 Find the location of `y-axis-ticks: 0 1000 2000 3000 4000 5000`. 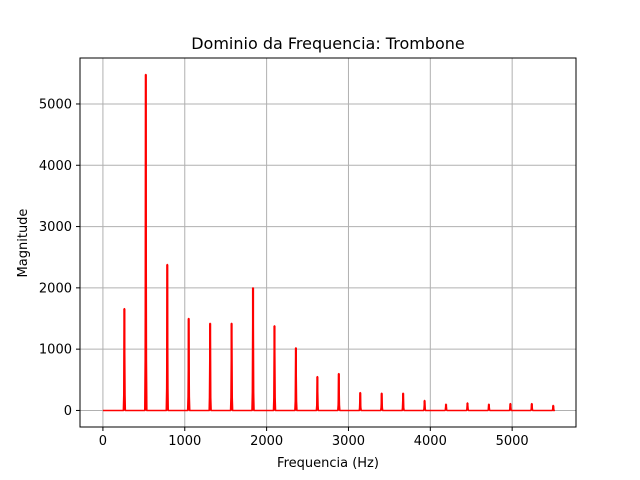

y-axis-ticks: 0 1000 2000 3000 4000 5000 is located at coordinates (59, 258).